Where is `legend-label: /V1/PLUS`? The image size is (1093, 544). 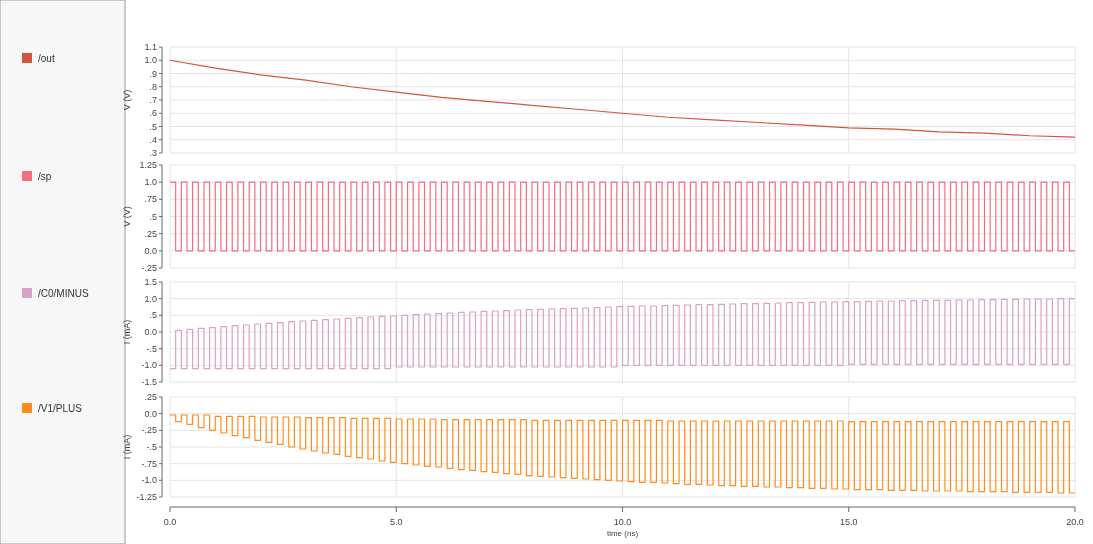
legend-label: /V1/PLUS is located at coordinates (60, 408).